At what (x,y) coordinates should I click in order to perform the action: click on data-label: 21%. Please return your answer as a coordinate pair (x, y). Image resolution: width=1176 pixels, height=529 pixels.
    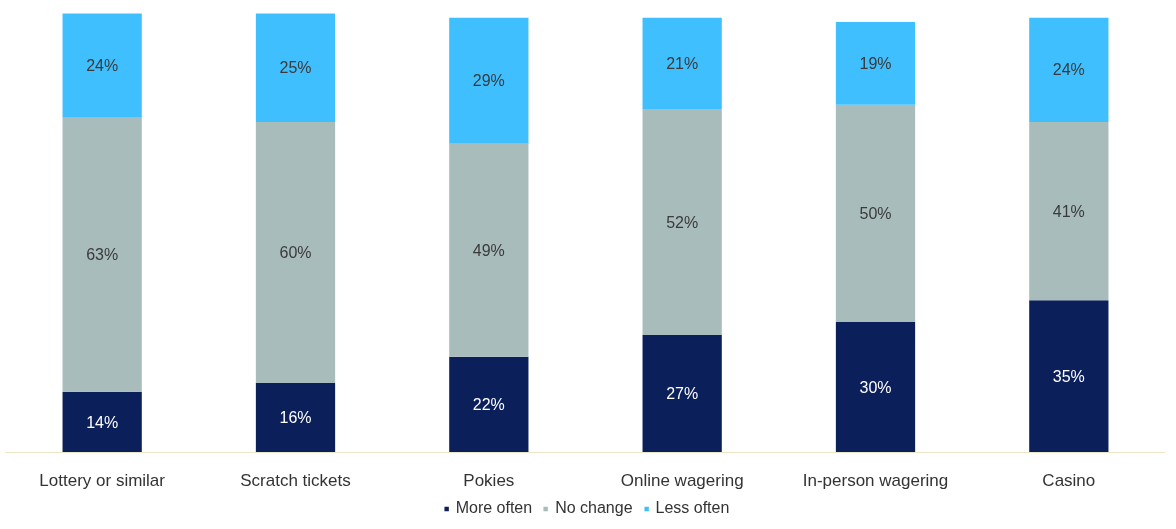
    Looking at the image, I should click on (682, 63).